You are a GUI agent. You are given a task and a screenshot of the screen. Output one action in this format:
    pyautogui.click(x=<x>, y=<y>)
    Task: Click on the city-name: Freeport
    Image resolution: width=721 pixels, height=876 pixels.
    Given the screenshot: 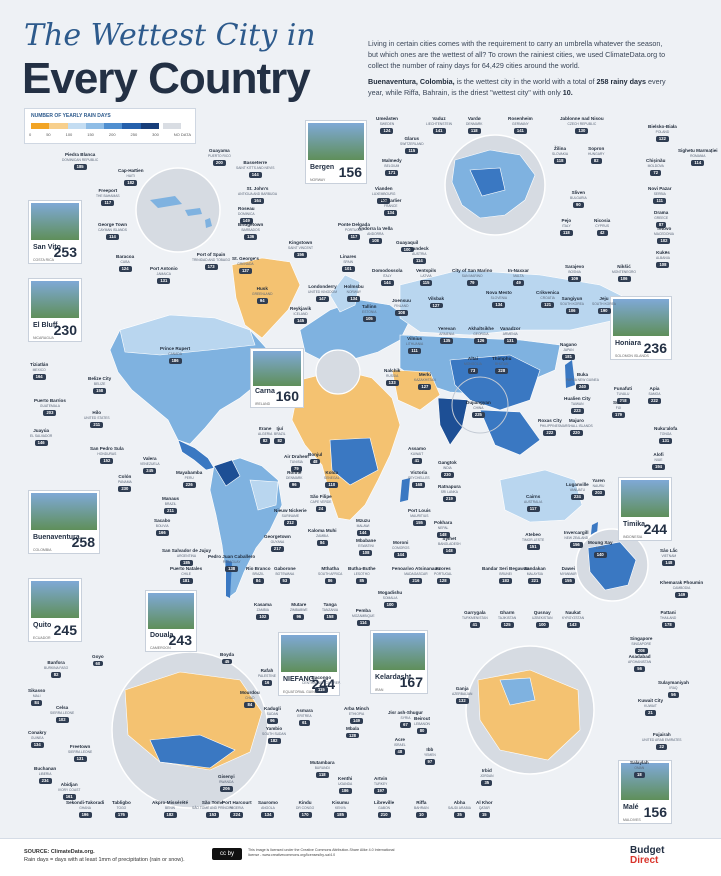 What is the action you would take?
    pyautogui.click(x=108, y=190)
    